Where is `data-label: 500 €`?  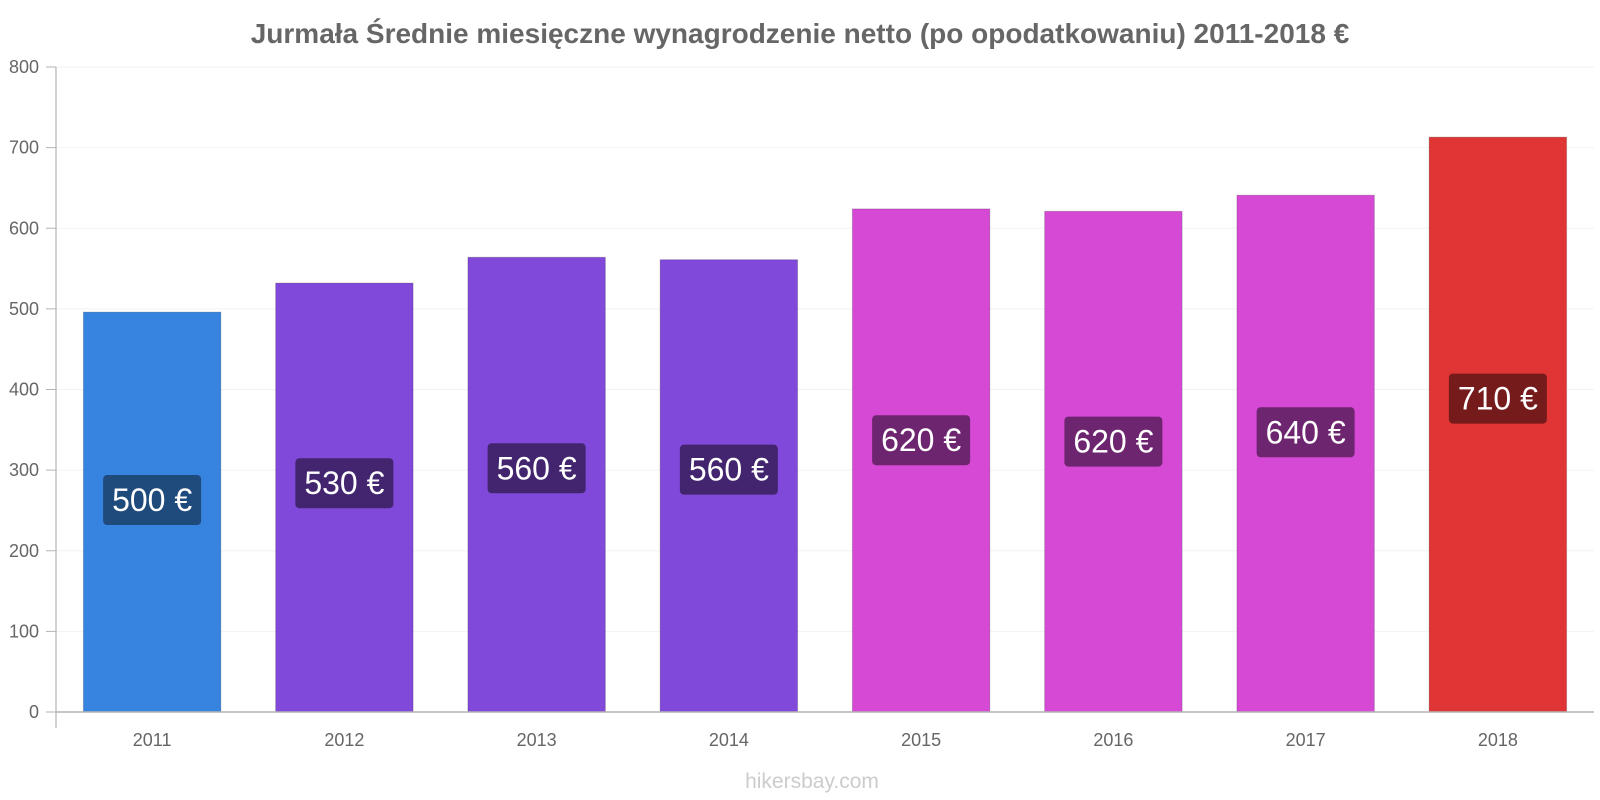 data-label: 500 € is located at coordinates (152, 500).